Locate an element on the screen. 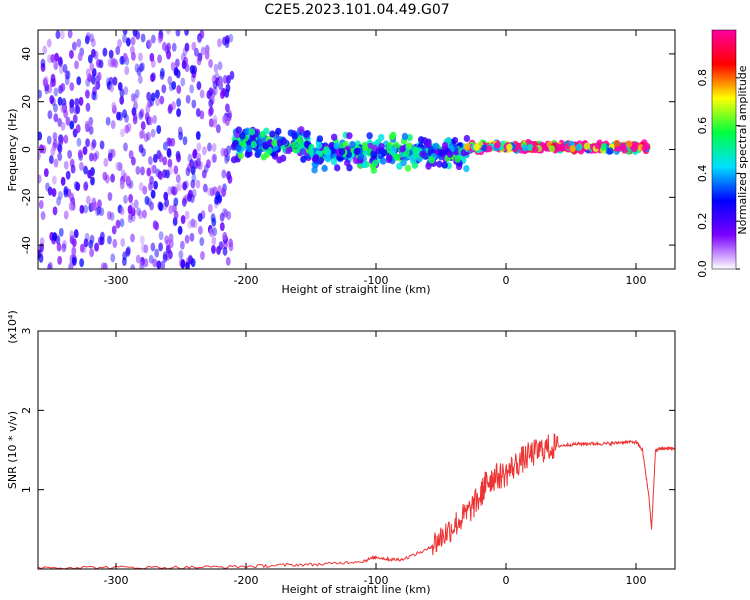 The image size is (750, 600). figure-title: C2E5.2023.101.04.49.G07 is located at coordinates (356, 10).